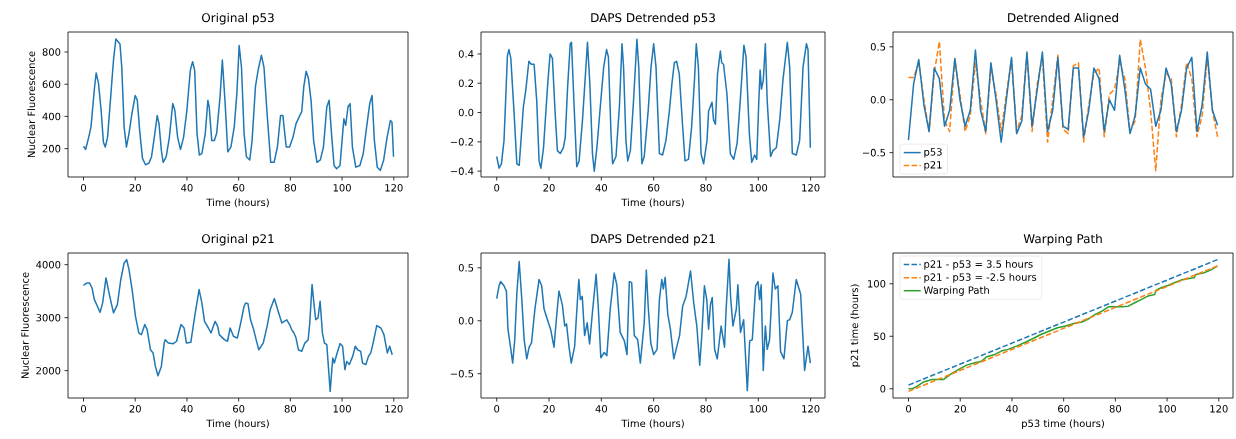 Image resolution: width=1236 pixels, height=439 pixels. Describe the element at coordinates (462, 171) in the screenshot. I see `y-tick-label: −0.4` at that location.